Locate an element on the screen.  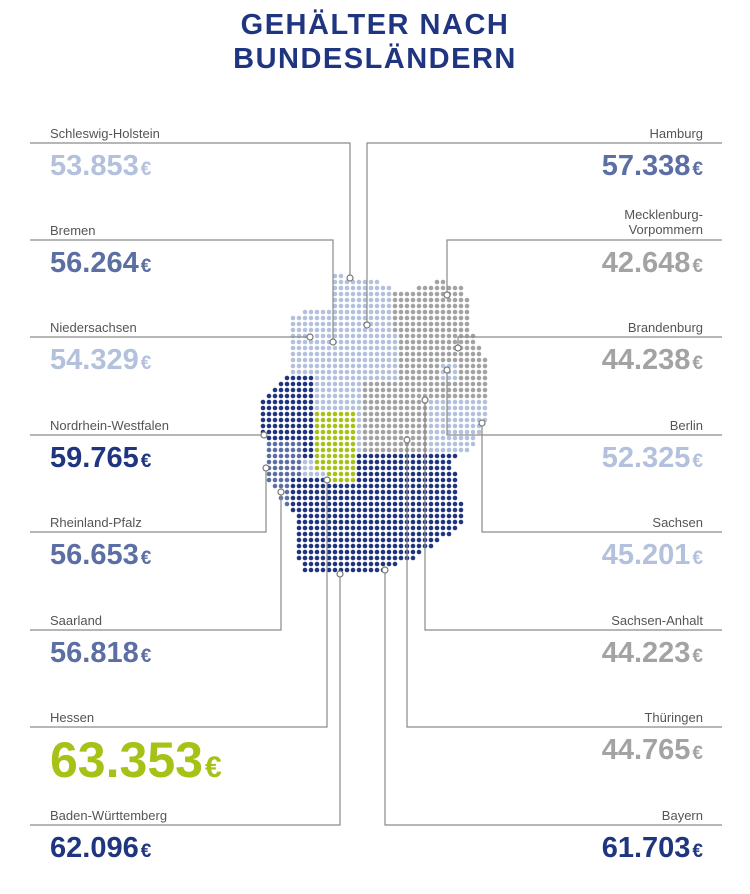
state-entry-hessen: Hessen 63.353€ is located at coordinates (200, 752).